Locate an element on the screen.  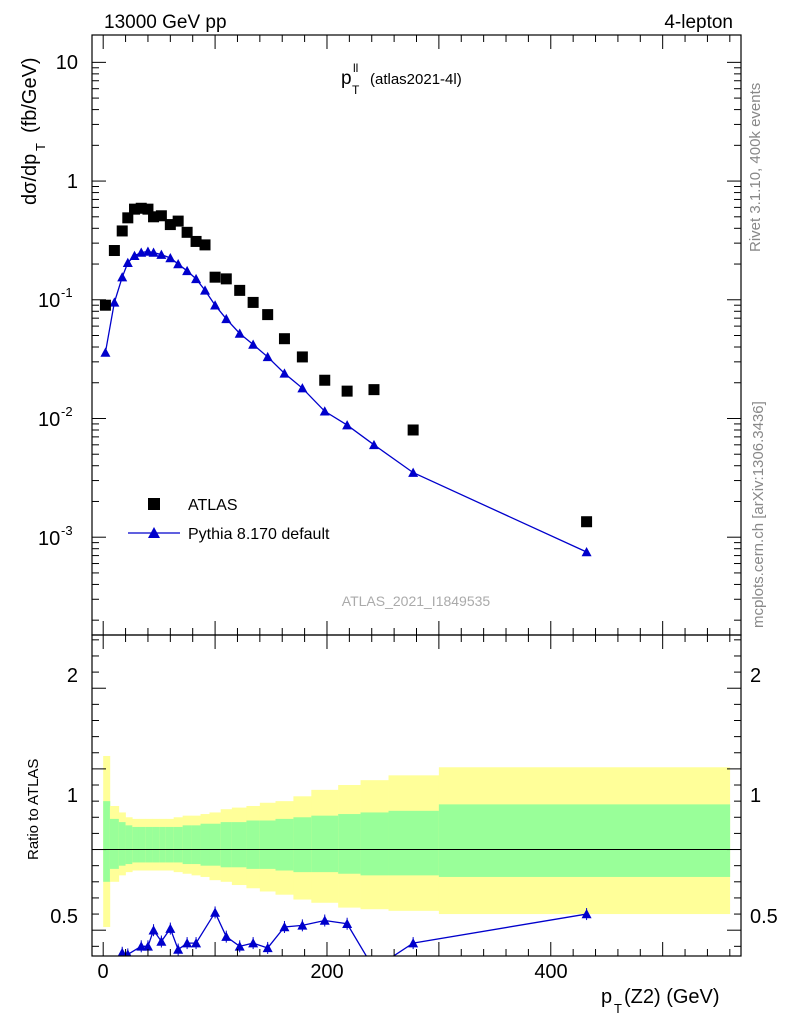
ratio-plot-marks is located at coordinates (354, 939).